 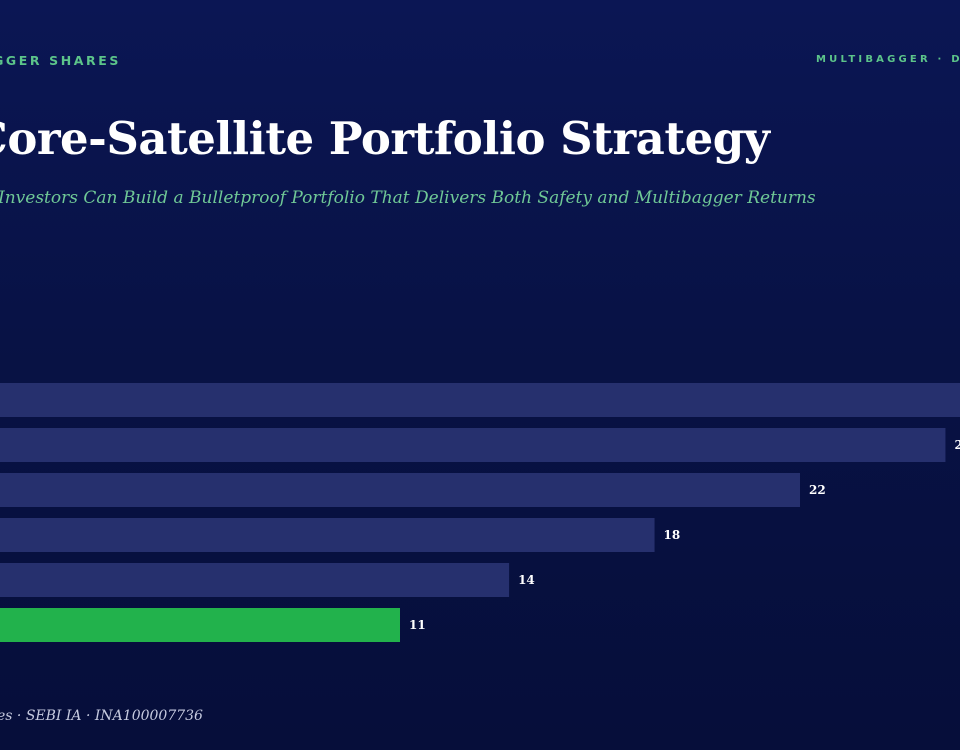 What do you see at coordinates (61, 60) in the screenshot?
I see `brand-header-left: MULTIBAGGER SHARES` at bounding box center [61, 60].